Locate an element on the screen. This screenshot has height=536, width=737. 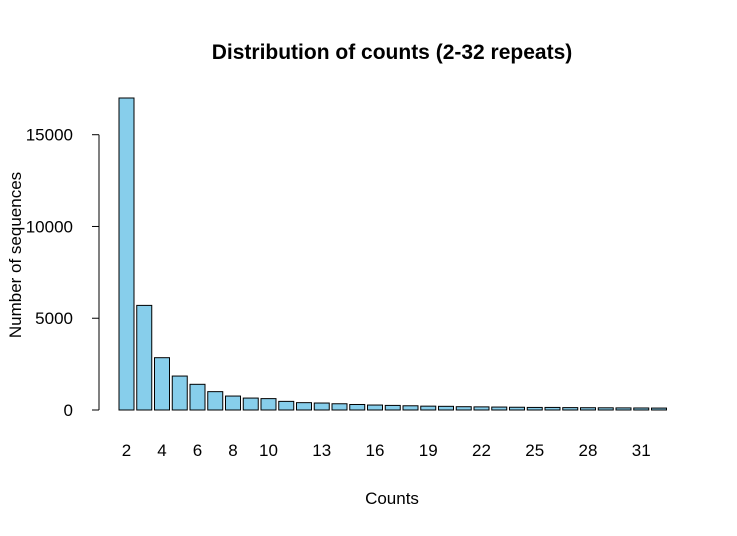
y-axis: 0 5000 10000 15000 is located at coordinates (63, 273).